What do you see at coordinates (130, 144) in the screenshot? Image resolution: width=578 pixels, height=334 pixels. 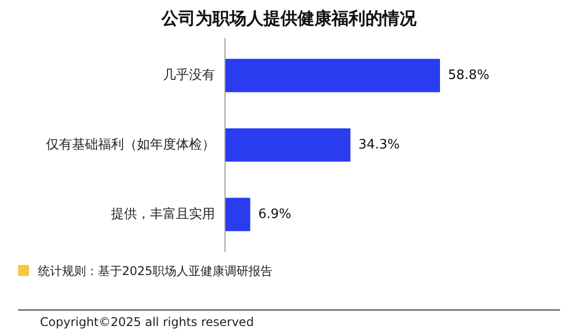 I see `y-tick-label: 仅有基础福利（如年度体检）` at bounding box center [130, 144].